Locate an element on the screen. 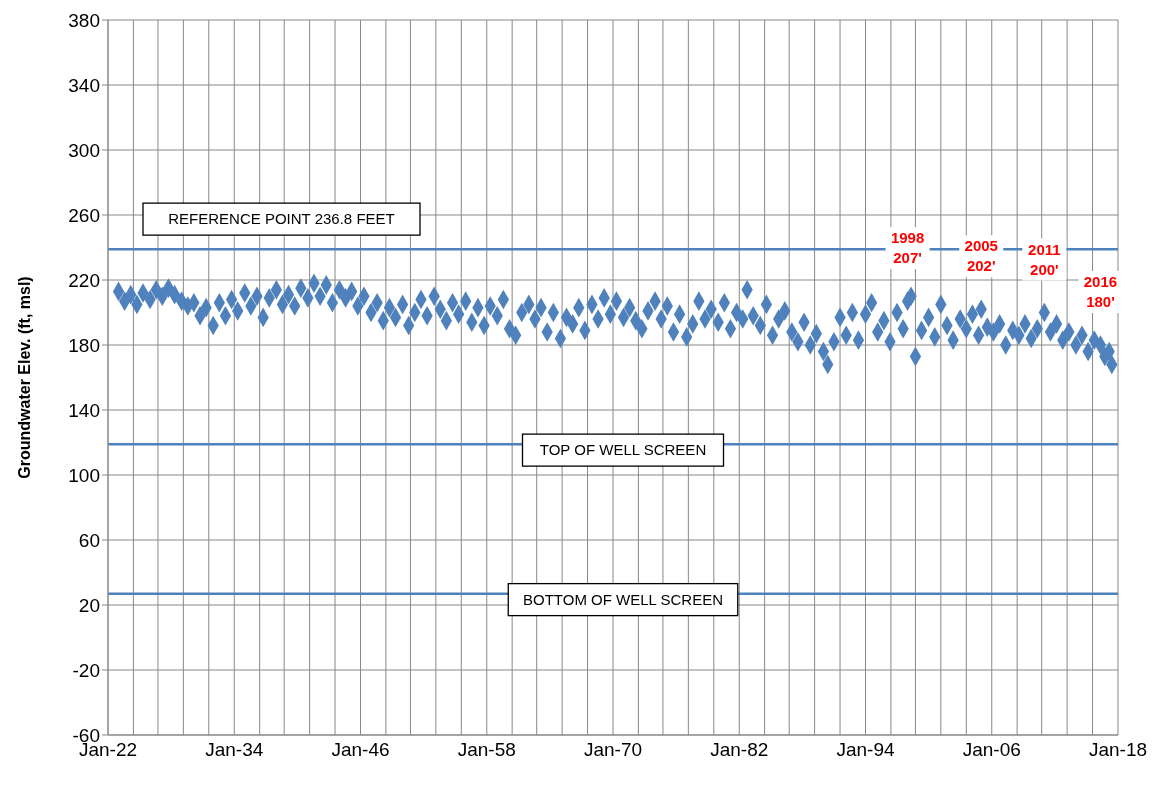 The width and height of the screenshot is (1167, 787). y-axis-title: Groundwater Elev. (ft, msl) is located at coordinates (24, 377).